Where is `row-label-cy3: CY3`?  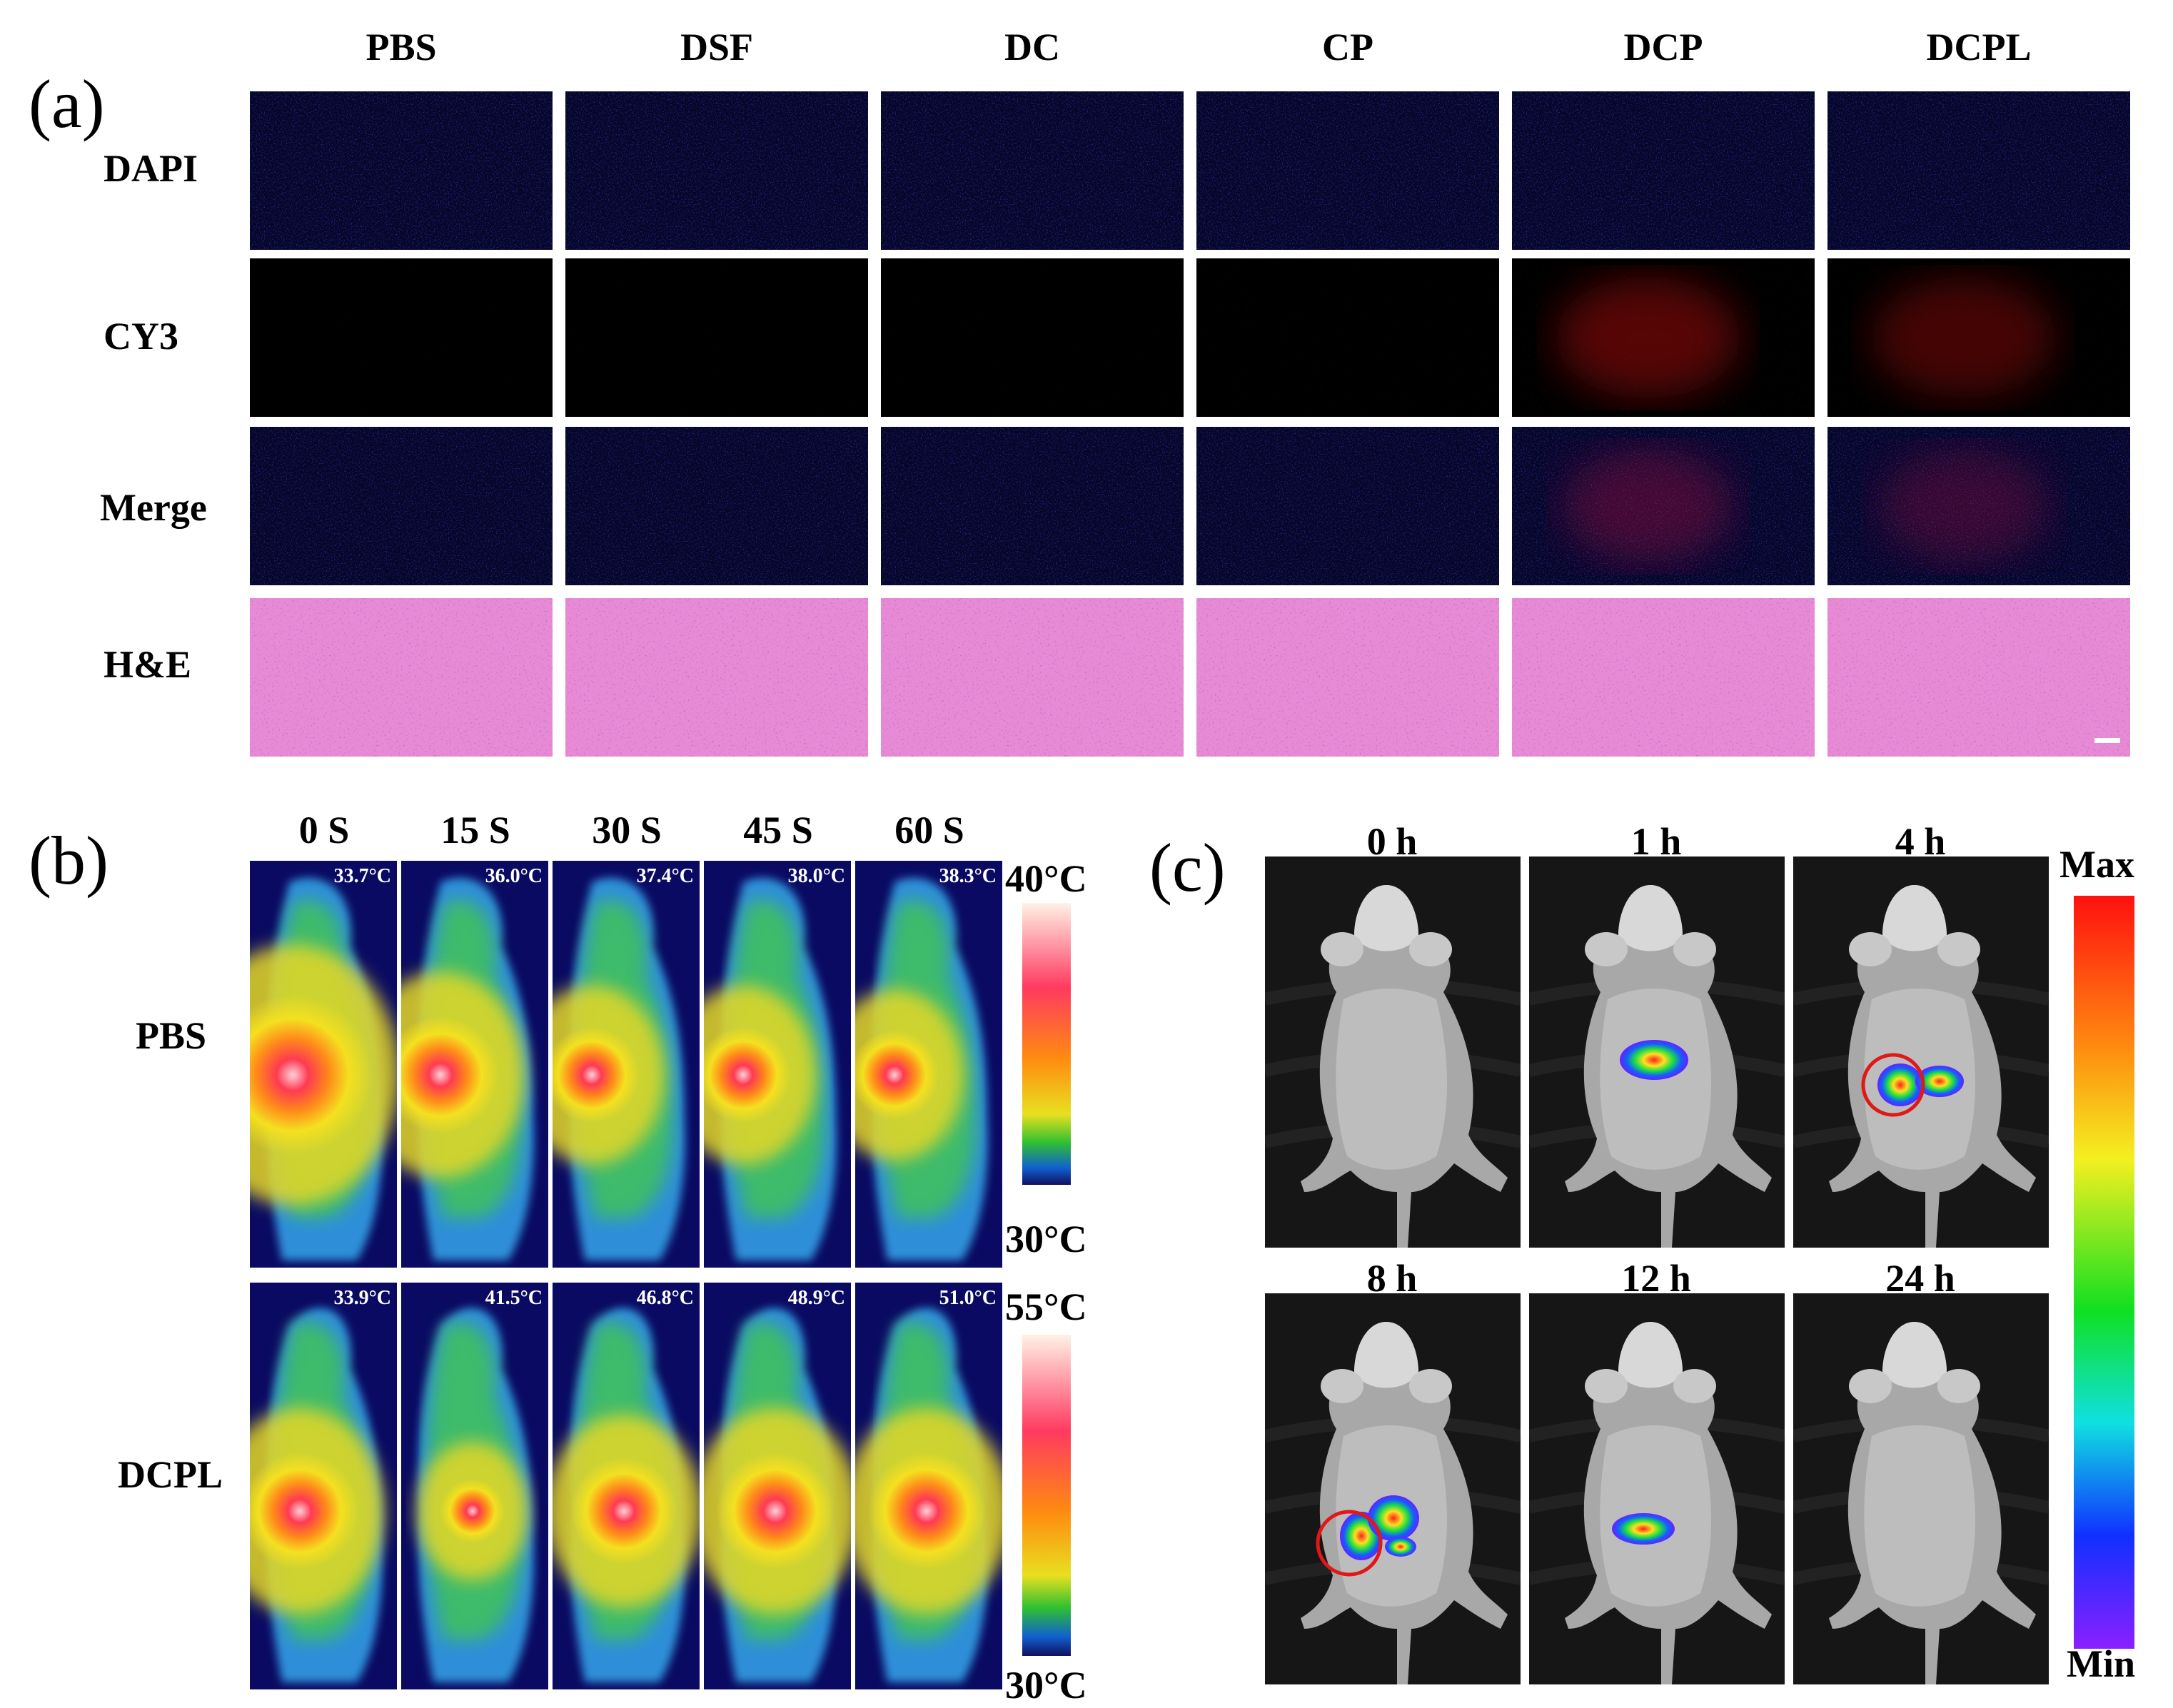 row-label-cy3: CY3 is located at coordinates (141, 336).